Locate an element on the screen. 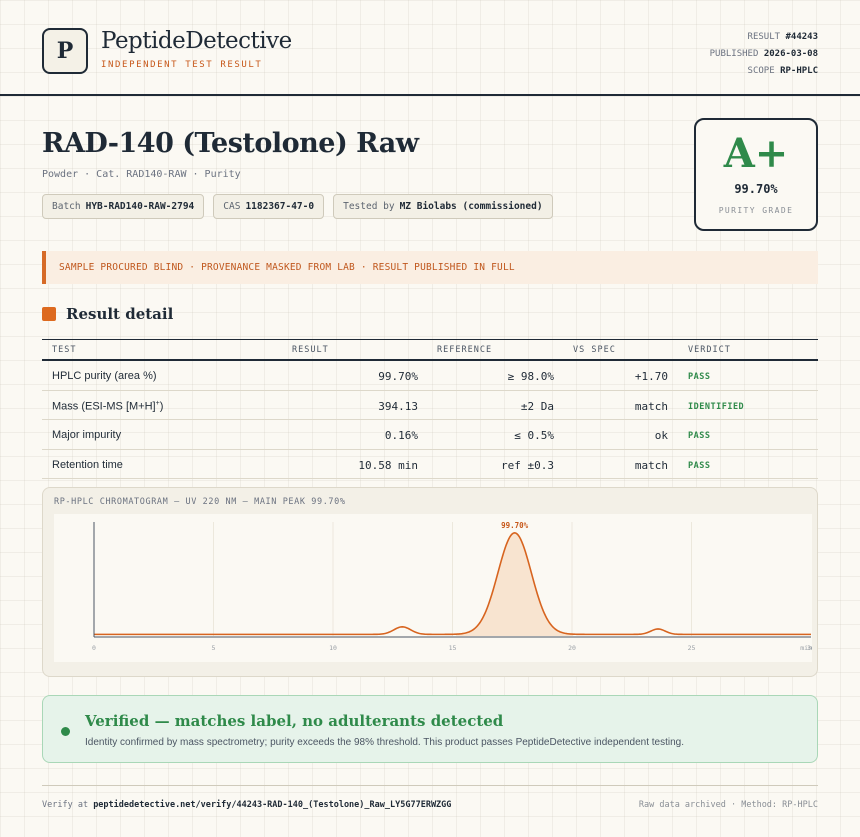 This screenshot has height=837, width=860. meta-published: PUBLISHED 2026-03-08 is located at coordinates (764, 54).